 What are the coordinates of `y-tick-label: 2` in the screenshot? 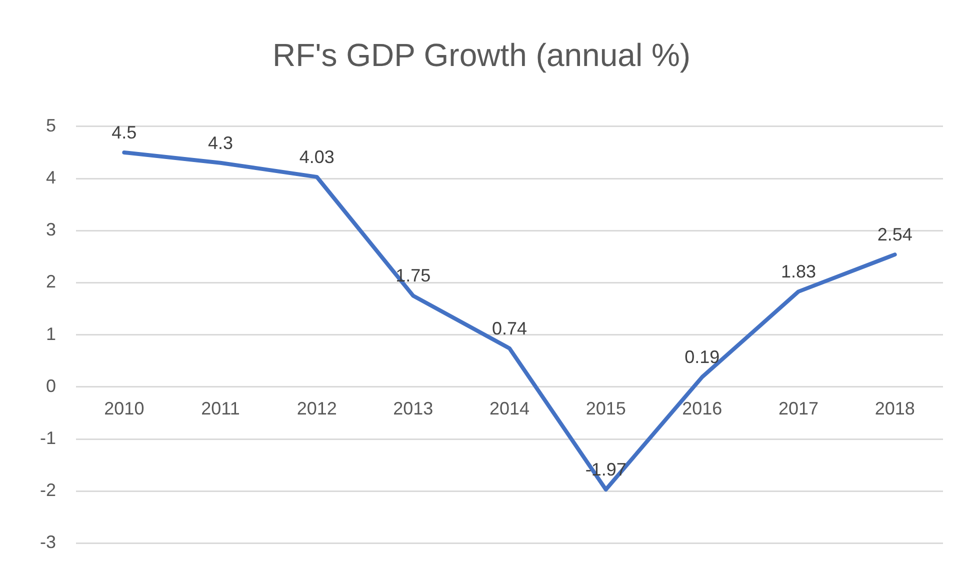 It's located at (51, 282).